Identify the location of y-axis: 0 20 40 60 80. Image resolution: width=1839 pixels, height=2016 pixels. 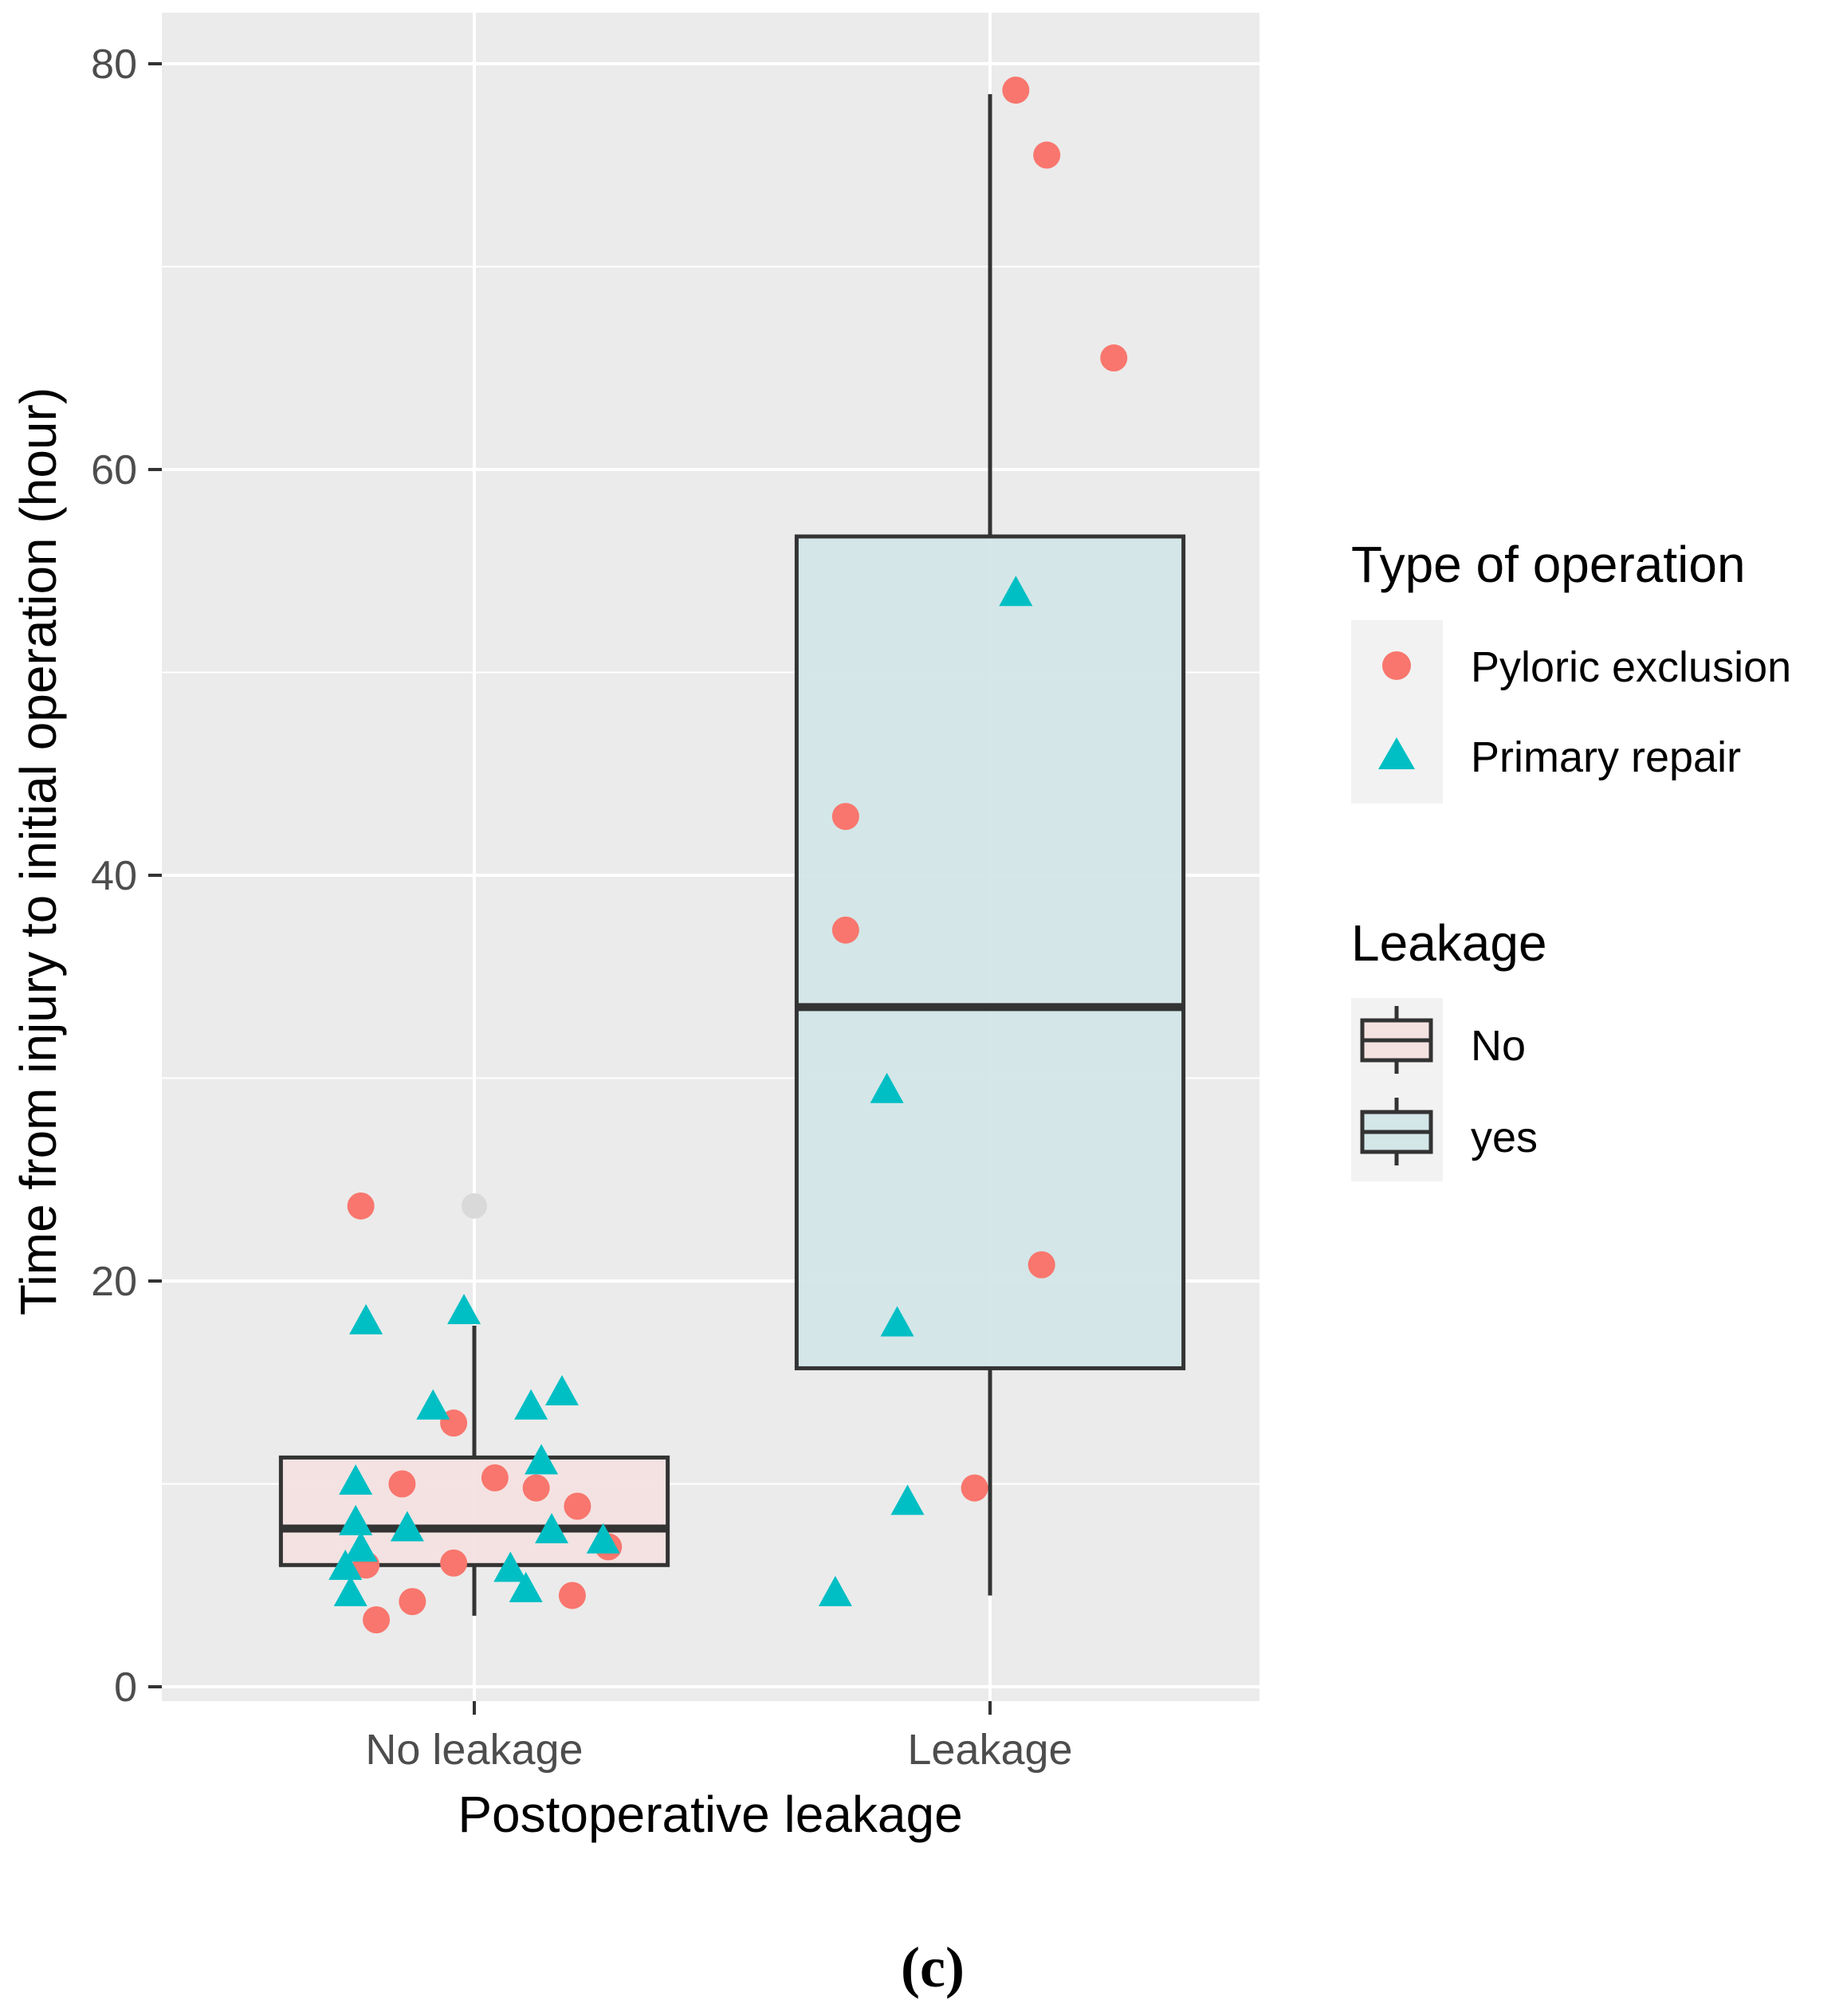
(126, 876).